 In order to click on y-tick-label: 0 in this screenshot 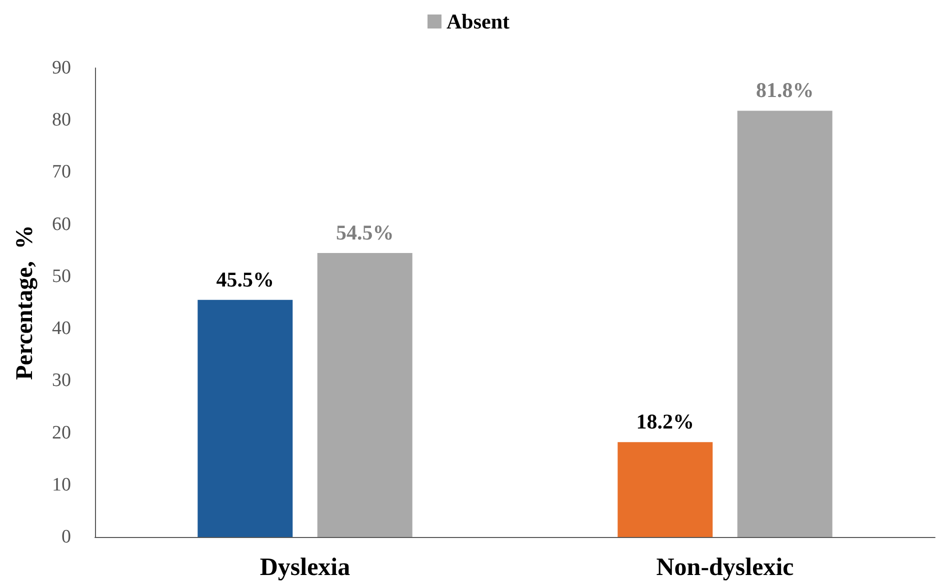, I will do `click(66, 537)`.